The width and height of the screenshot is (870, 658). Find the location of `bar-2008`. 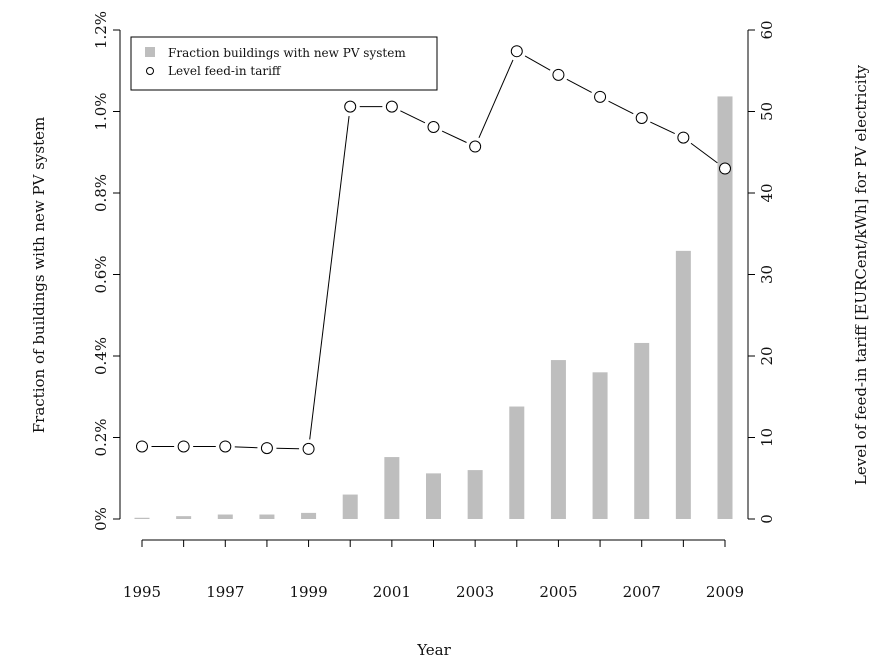

bar-2008 is located at coordinates (683, 385).